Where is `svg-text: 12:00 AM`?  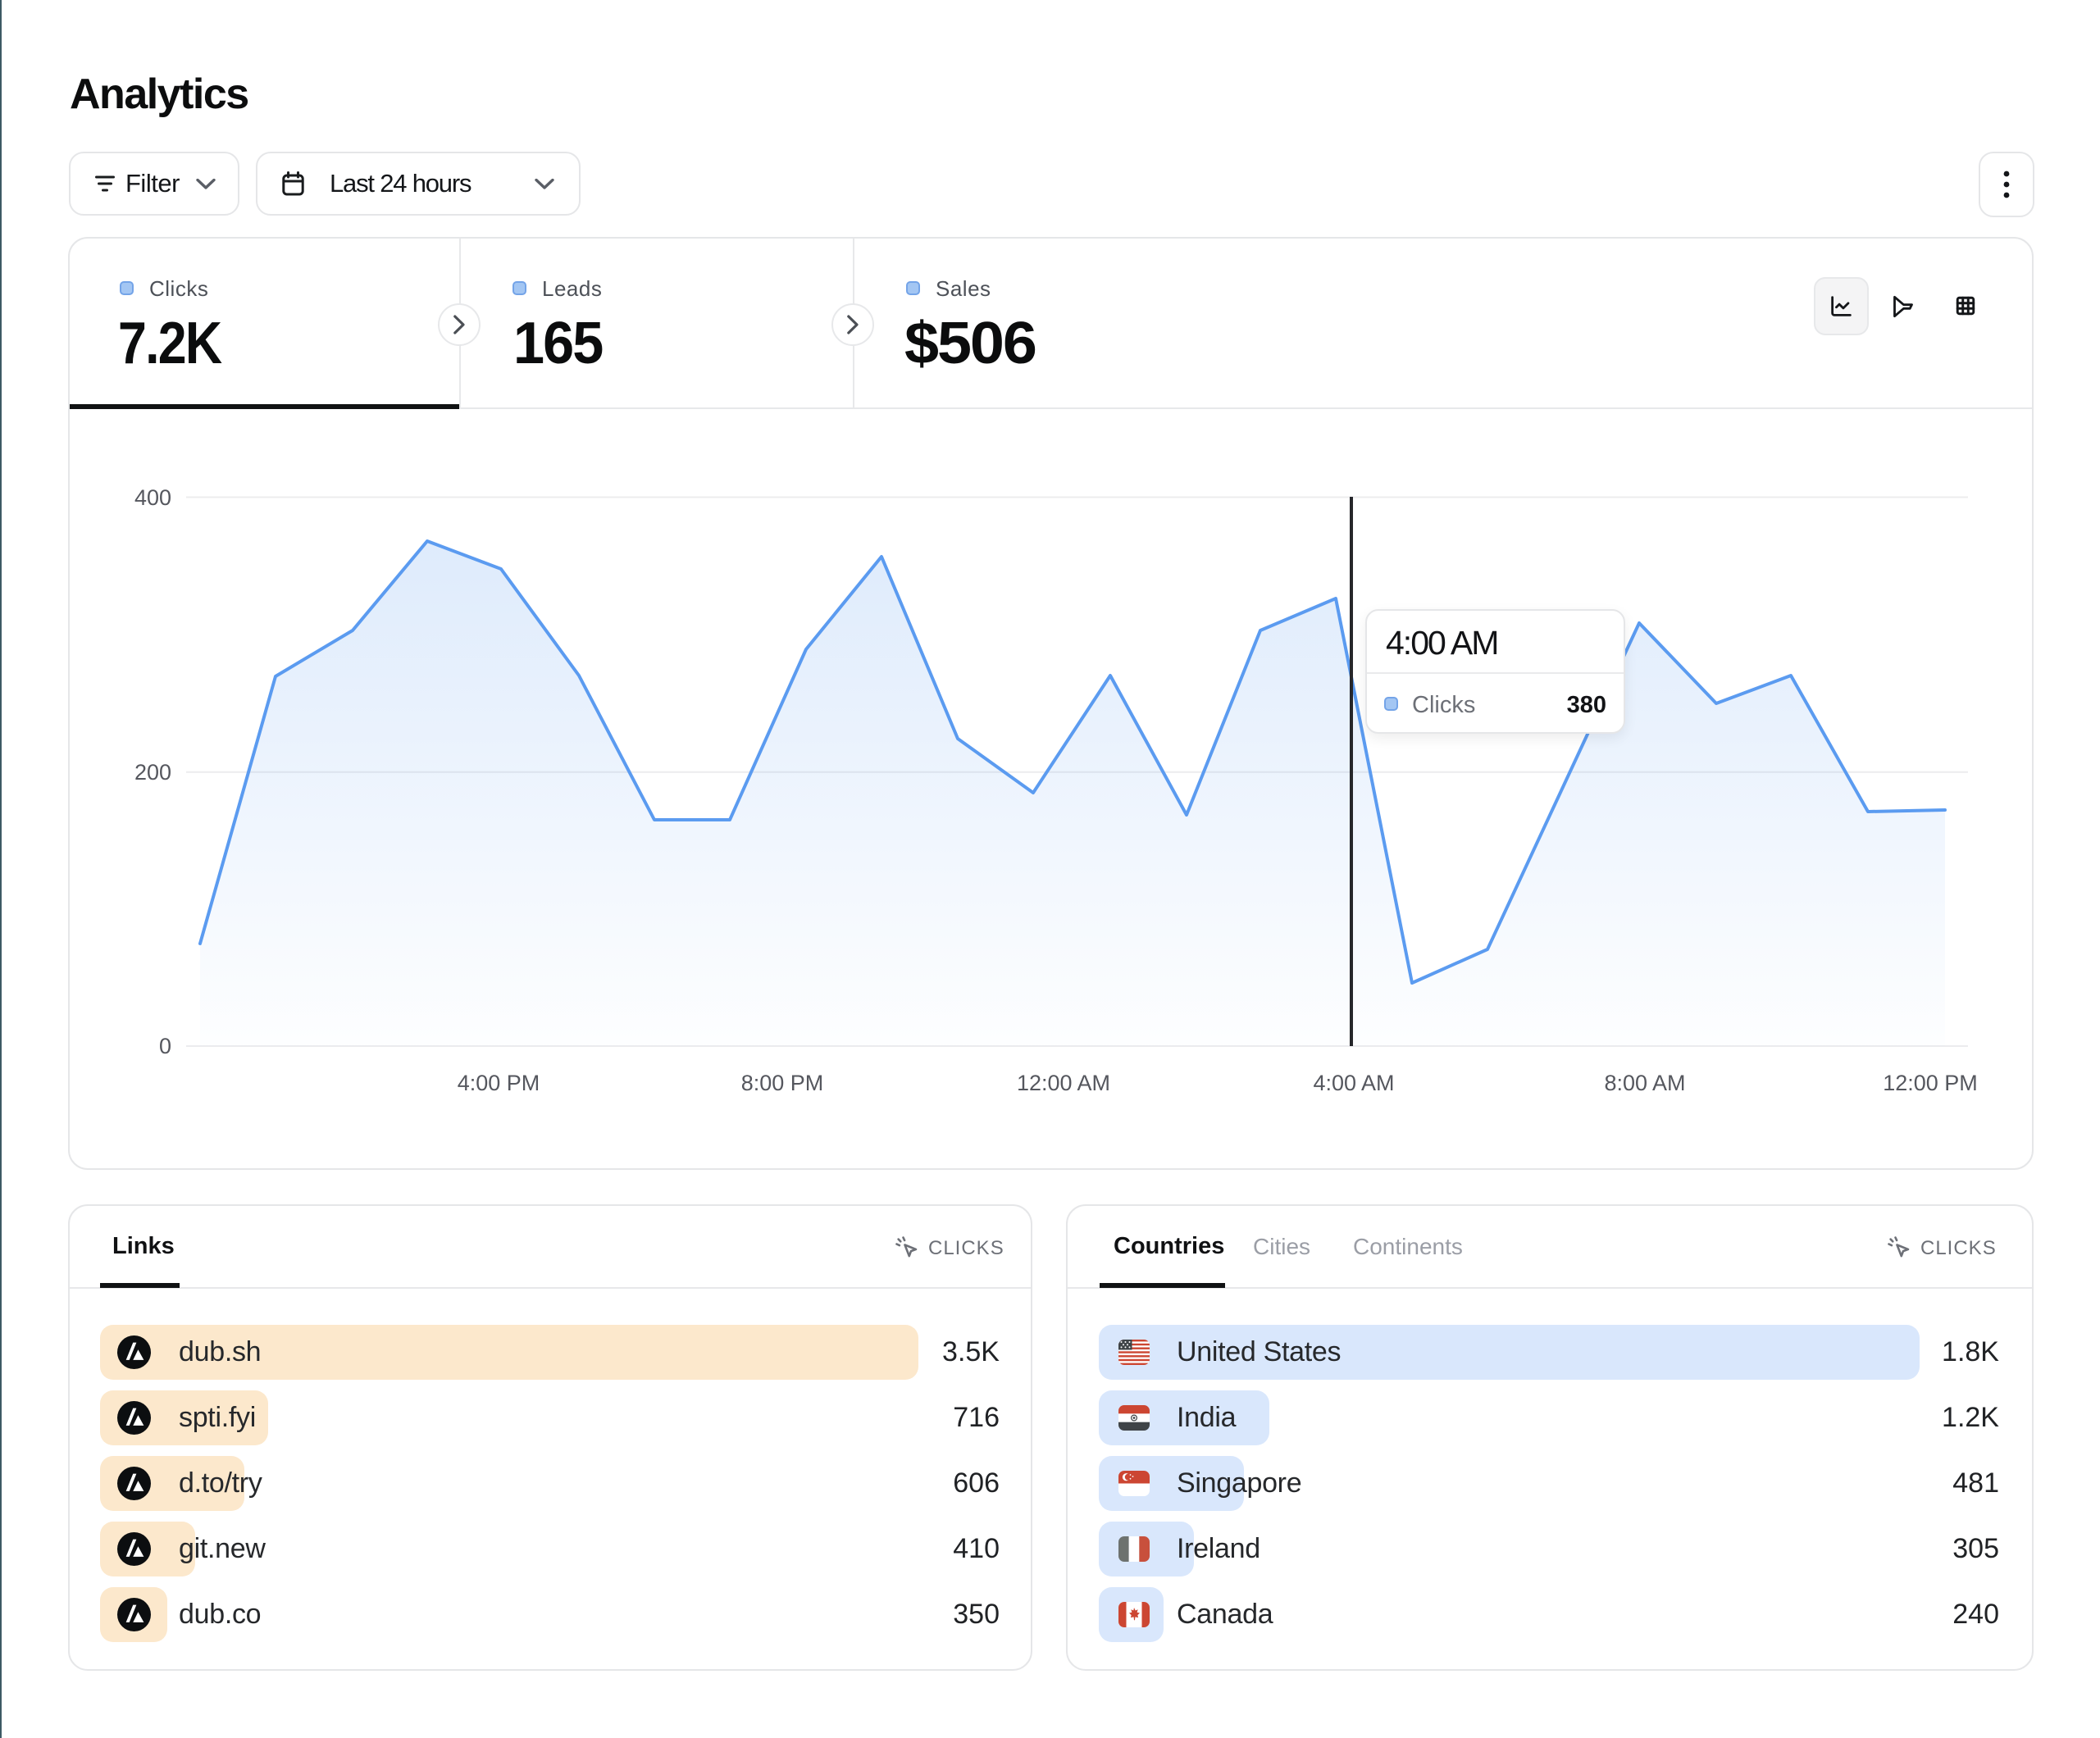
svg-text: 12:00 AM is located at coordinates (1063, 1083).